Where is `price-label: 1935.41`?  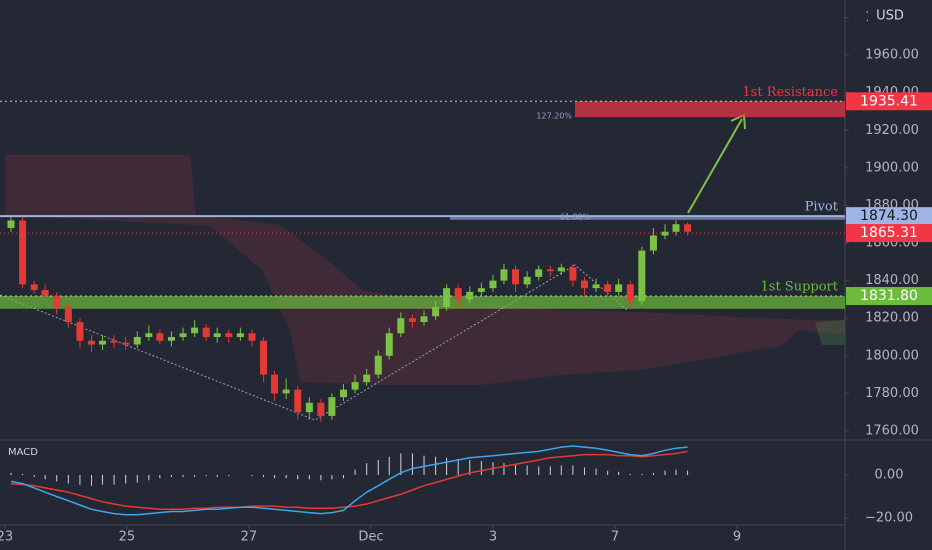 price-label: 1935.41 is located at coordinates (889, 101).